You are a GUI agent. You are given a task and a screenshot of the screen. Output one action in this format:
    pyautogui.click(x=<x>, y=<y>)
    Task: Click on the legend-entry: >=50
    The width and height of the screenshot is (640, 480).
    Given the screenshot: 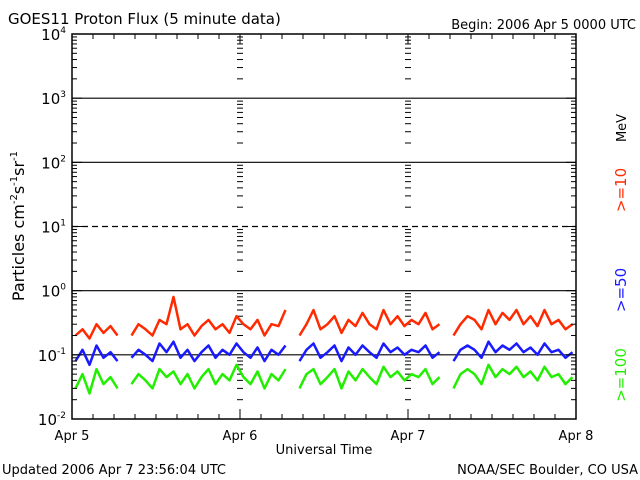 What is the action you would take?
    pyautogui.click(x=621, y=290)
    